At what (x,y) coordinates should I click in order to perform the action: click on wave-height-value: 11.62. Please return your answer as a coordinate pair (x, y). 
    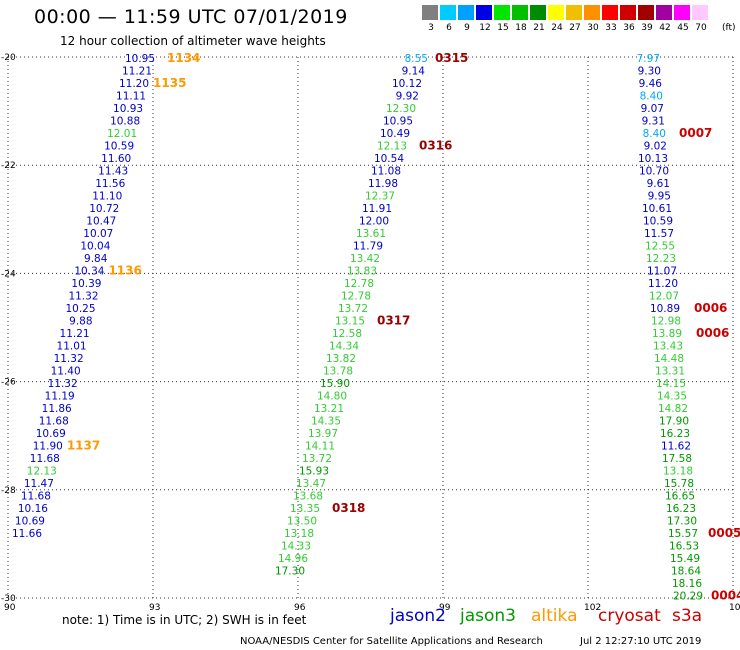
    Looking at the image, I should click on (676, 447).